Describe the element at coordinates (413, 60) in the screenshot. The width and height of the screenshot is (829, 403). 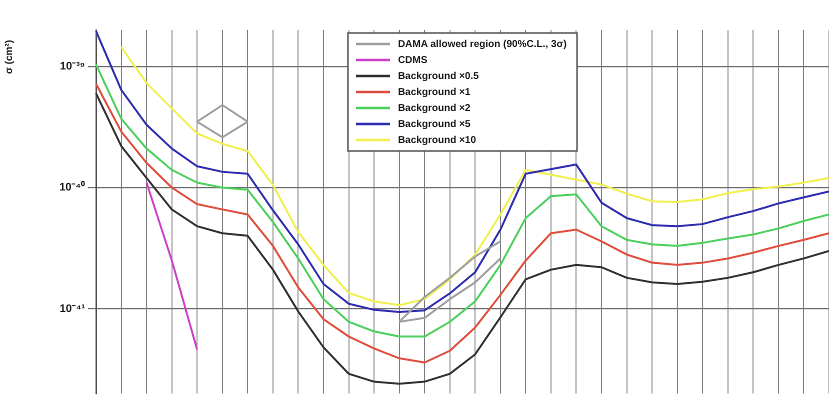
I see `legend-label: CDMS` at that location.